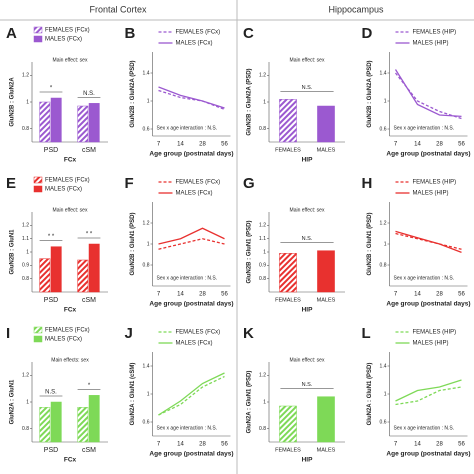 The image size is (474, 474). Describe the element at coordinates (133, 93) in the screenshot. I see `y-axis-label: GluN2B : GluN2A (PSD)` at that location.